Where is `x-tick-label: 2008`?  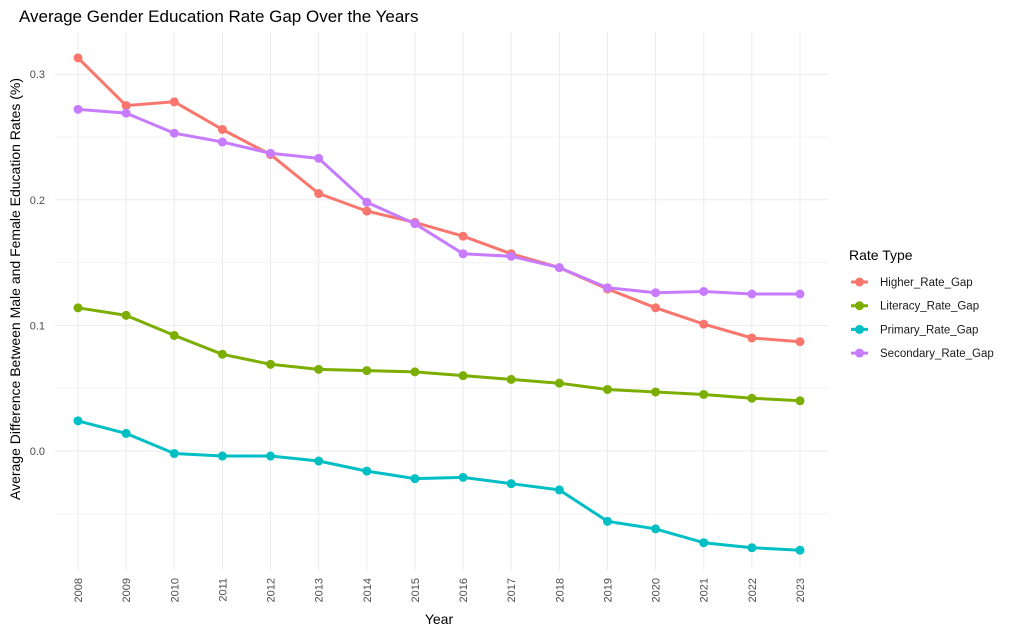
x-tick-label: 2008 is located at coordinates (79, 590).